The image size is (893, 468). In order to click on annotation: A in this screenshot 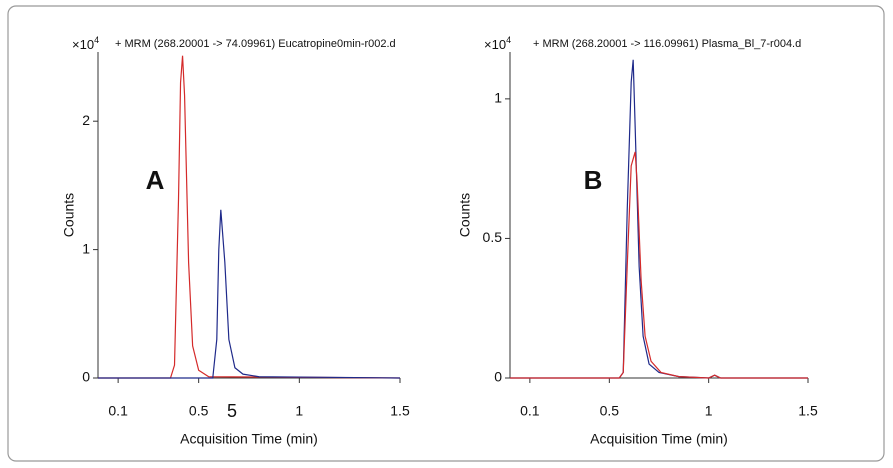, I will do `click(155, 180)`.